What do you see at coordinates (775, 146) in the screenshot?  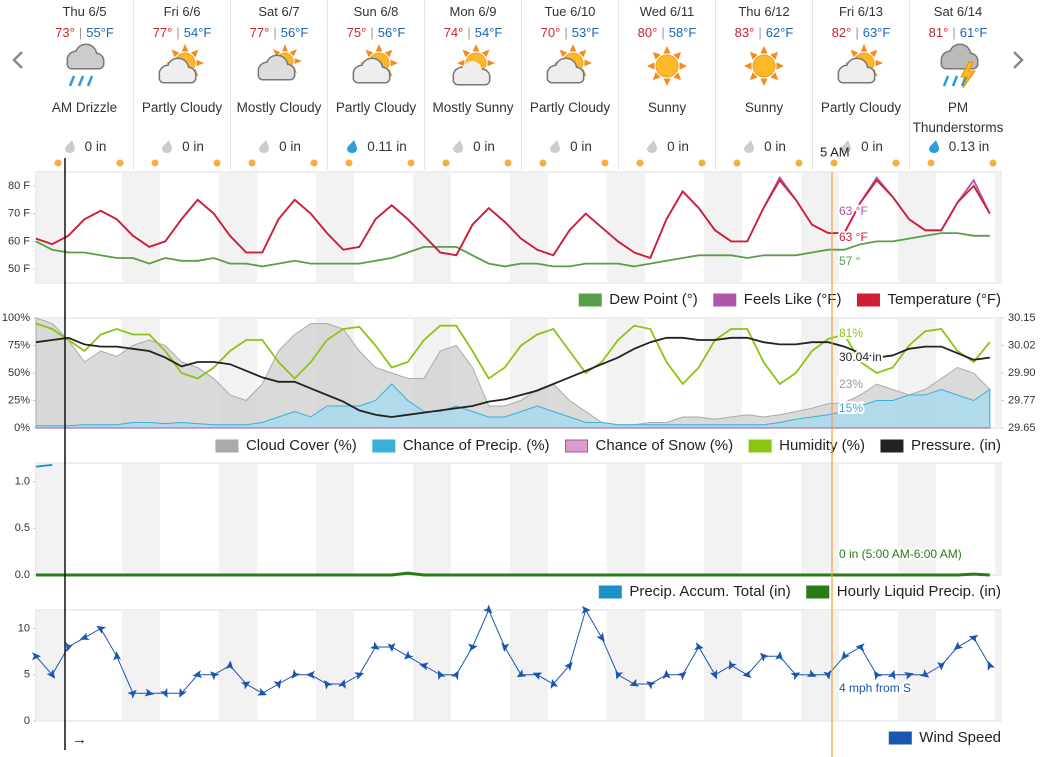 I see `precip-amount: 0 in` at bounding box center [775, 146].